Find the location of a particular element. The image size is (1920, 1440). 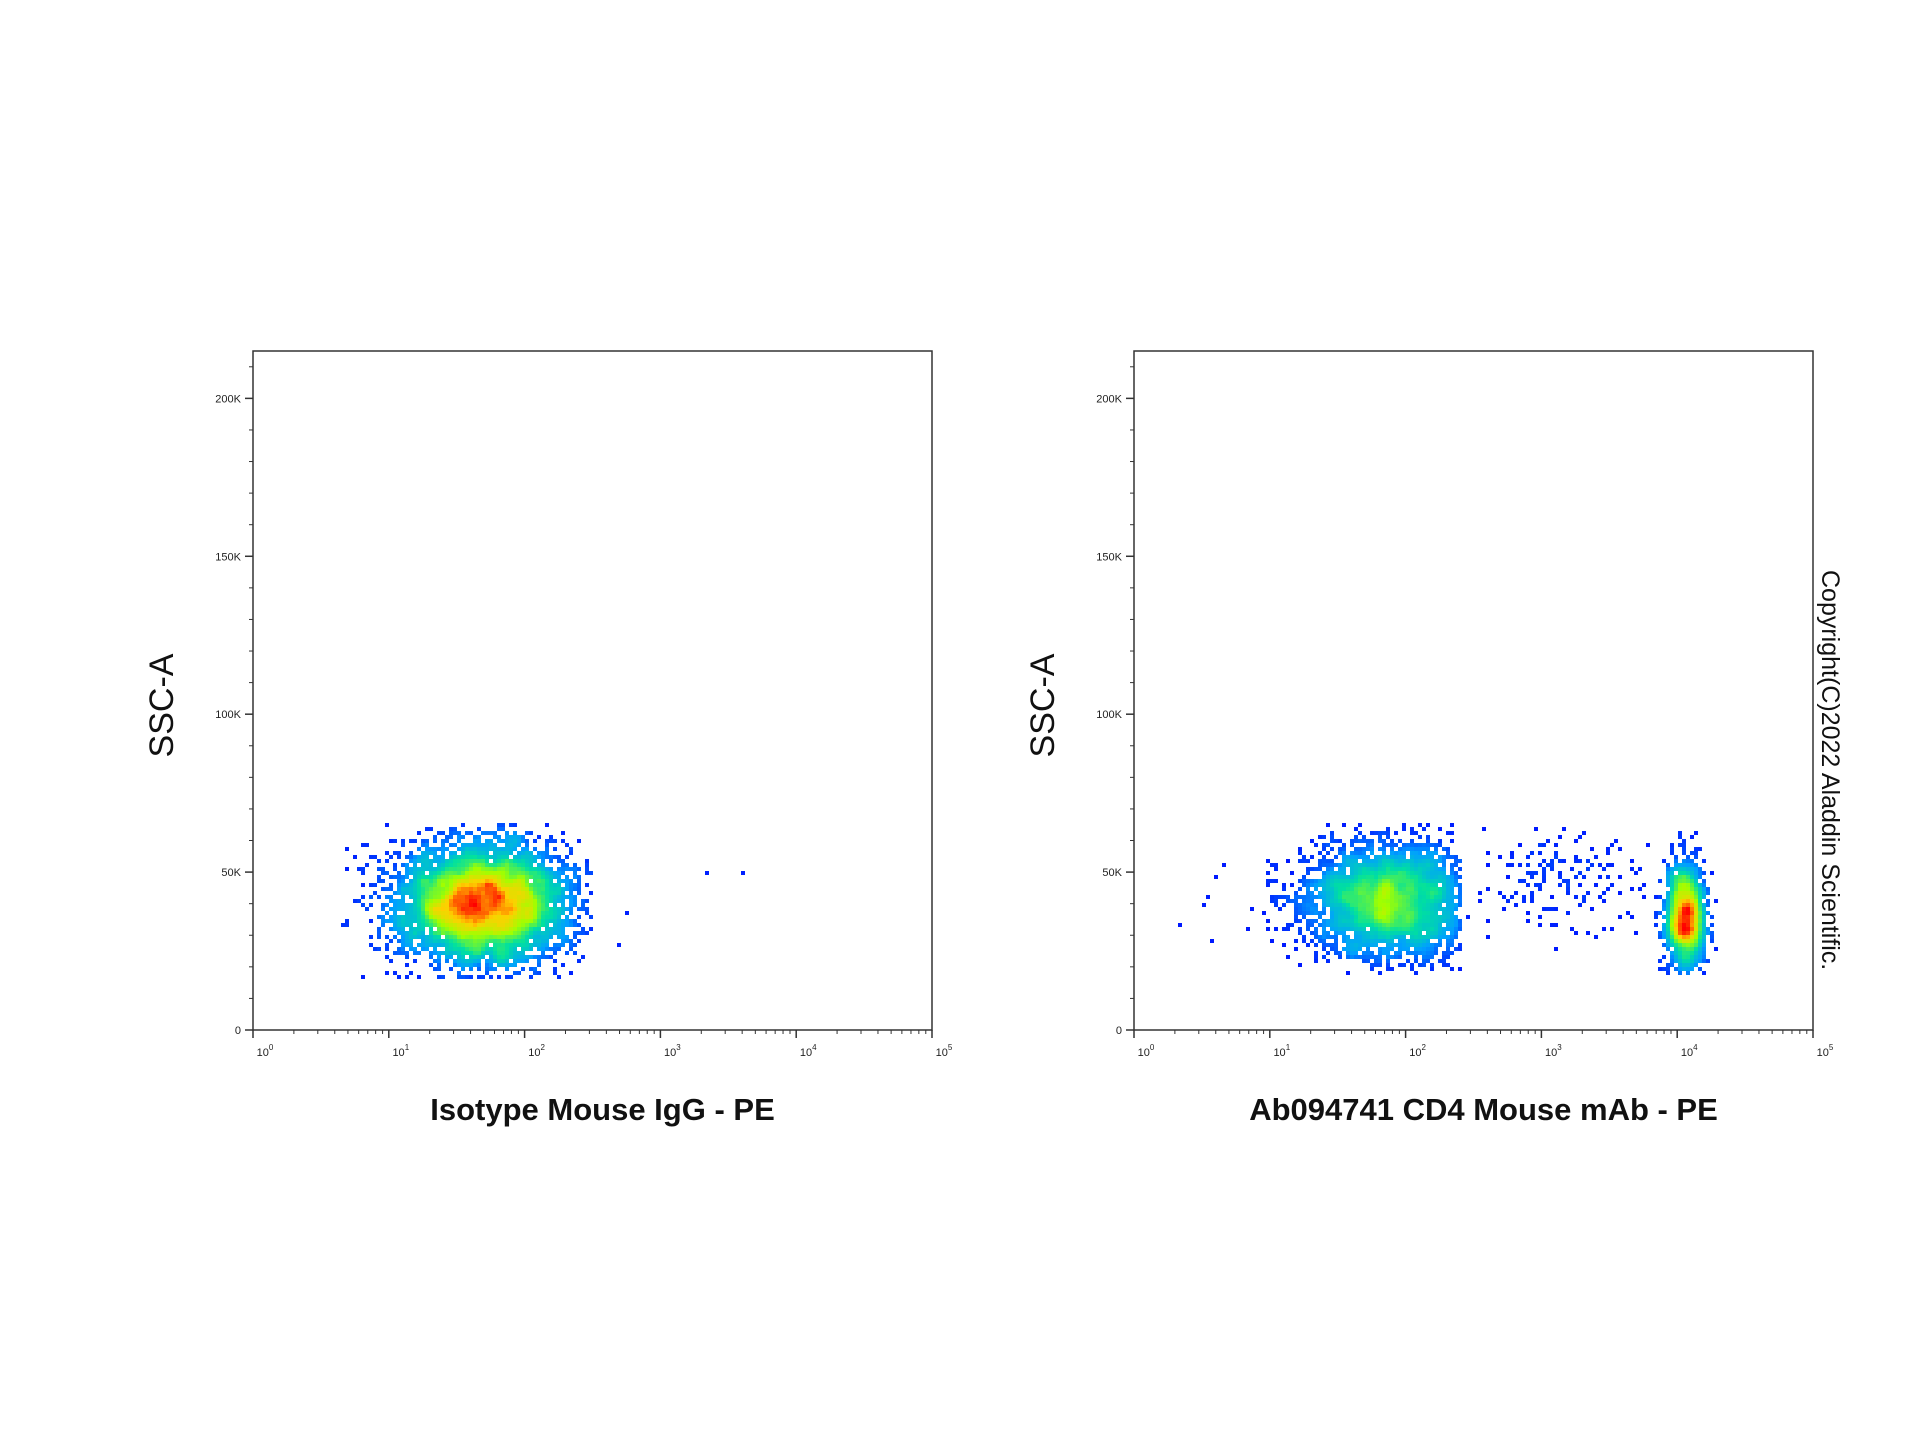

y-tick-label: 150K is located at coordinates (1109, 557).